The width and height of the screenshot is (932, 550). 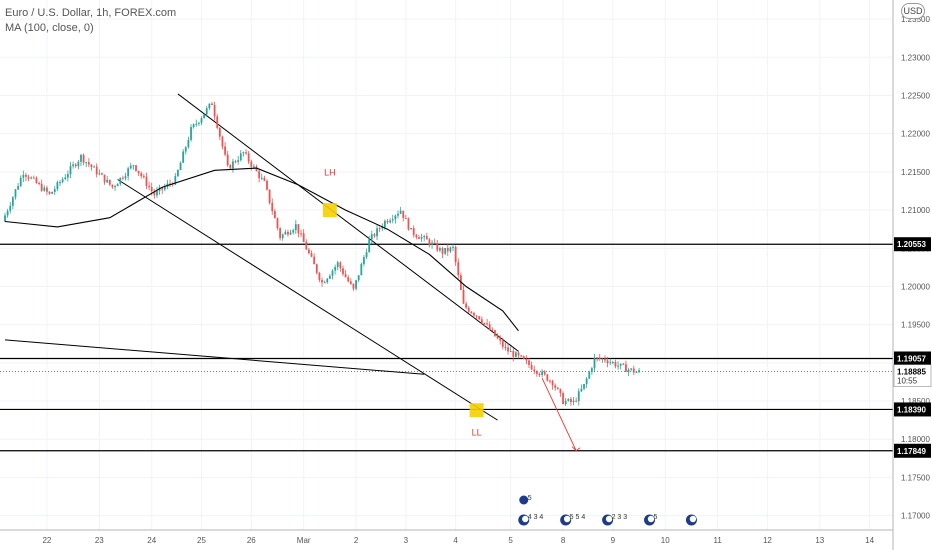 I want to click on event-count-label: 5, so click(x=530, y=498).